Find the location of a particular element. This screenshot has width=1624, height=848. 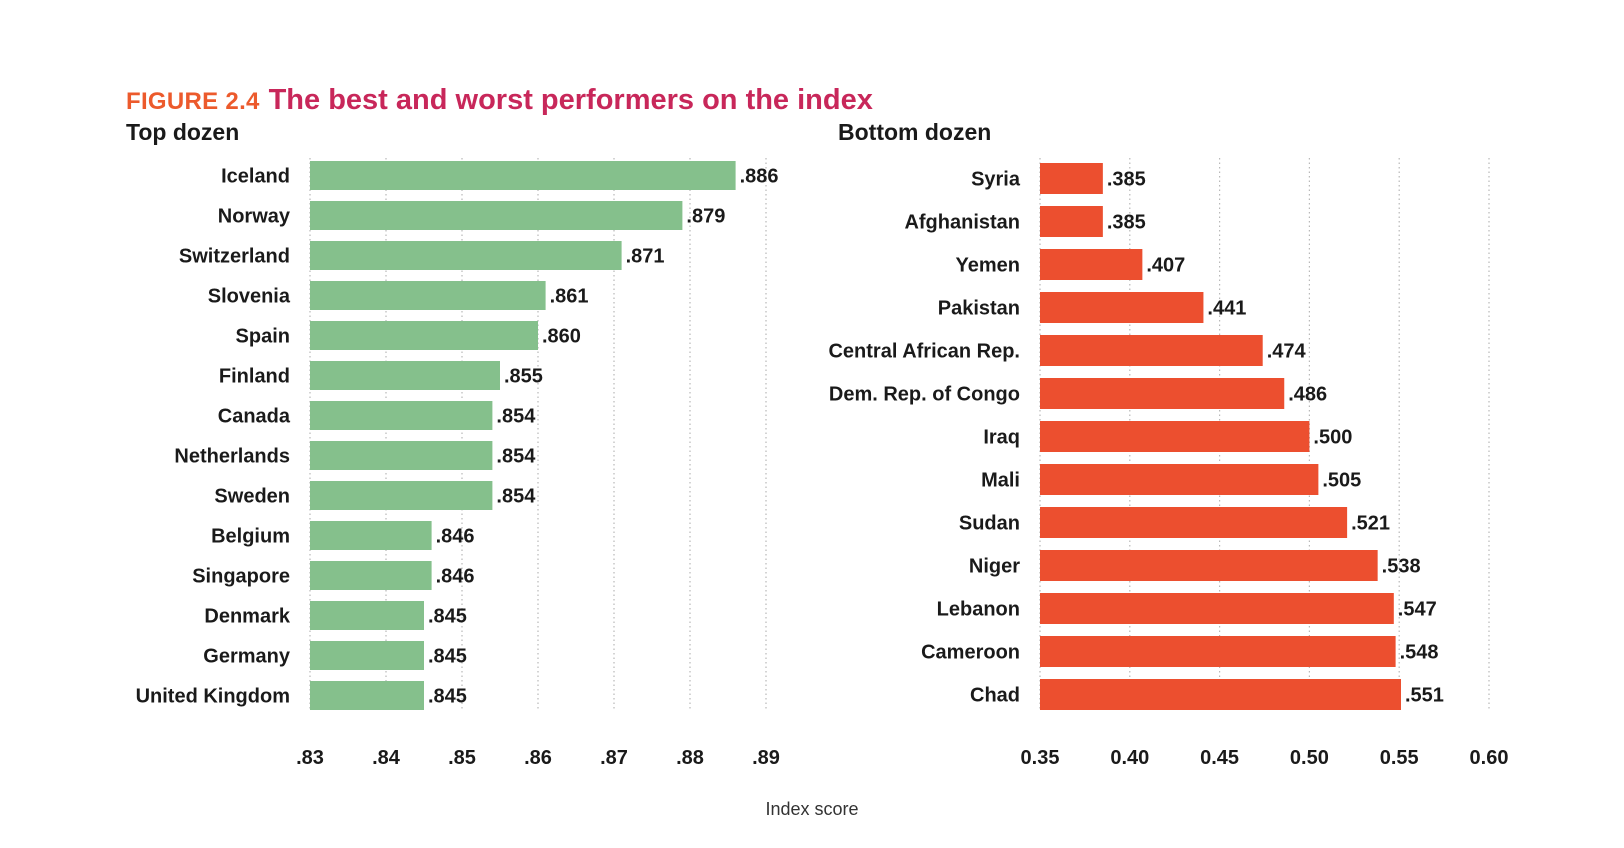

top-x-tick-label: .86 is located at coordinates (538, 758).